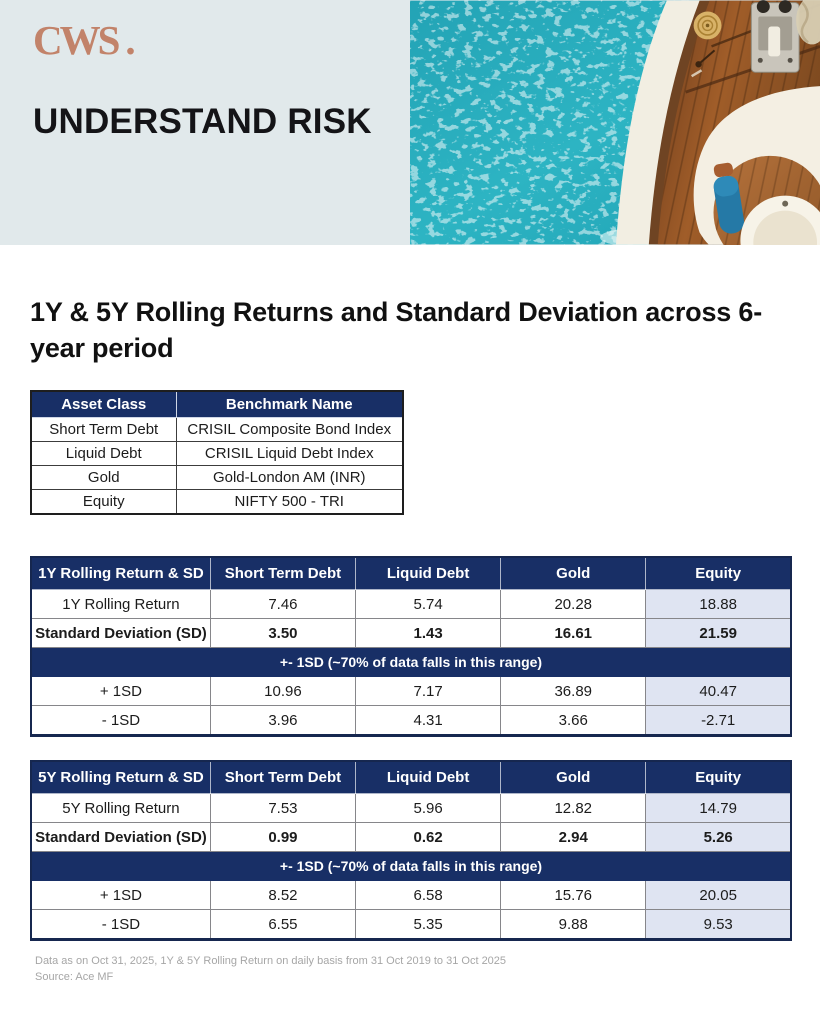 The width and height of the screenshot is (820, 1024). What do you see at coordinates (573, 925) in the screenshot?
I see `value-cell: 9.88` at bounding box center [573, 925].